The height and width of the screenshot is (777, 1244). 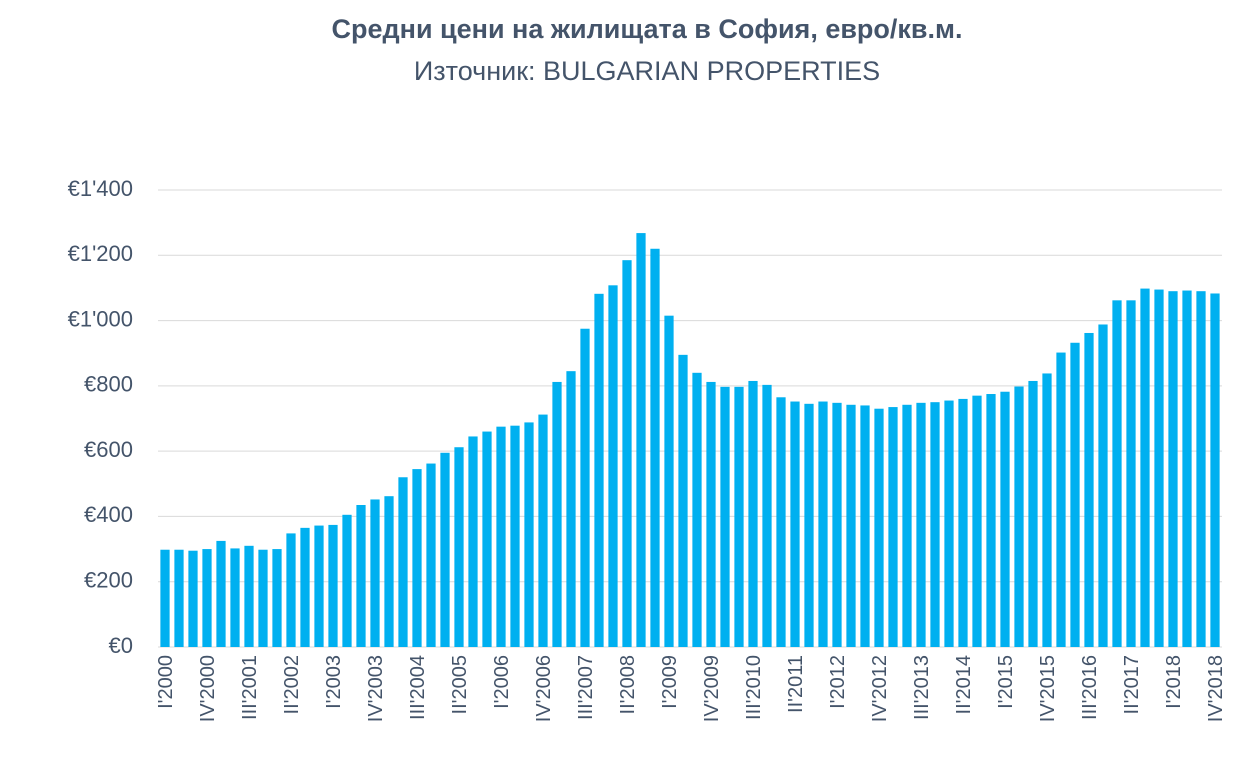 I want to click on x-tick-label: I'2018, so click(x=1174, y=682).